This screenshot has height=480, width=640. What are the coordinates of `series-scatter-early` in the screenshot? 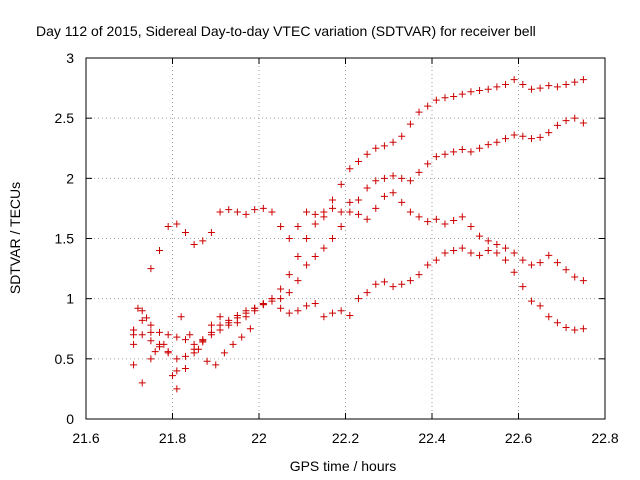 It's located at (192, 342).